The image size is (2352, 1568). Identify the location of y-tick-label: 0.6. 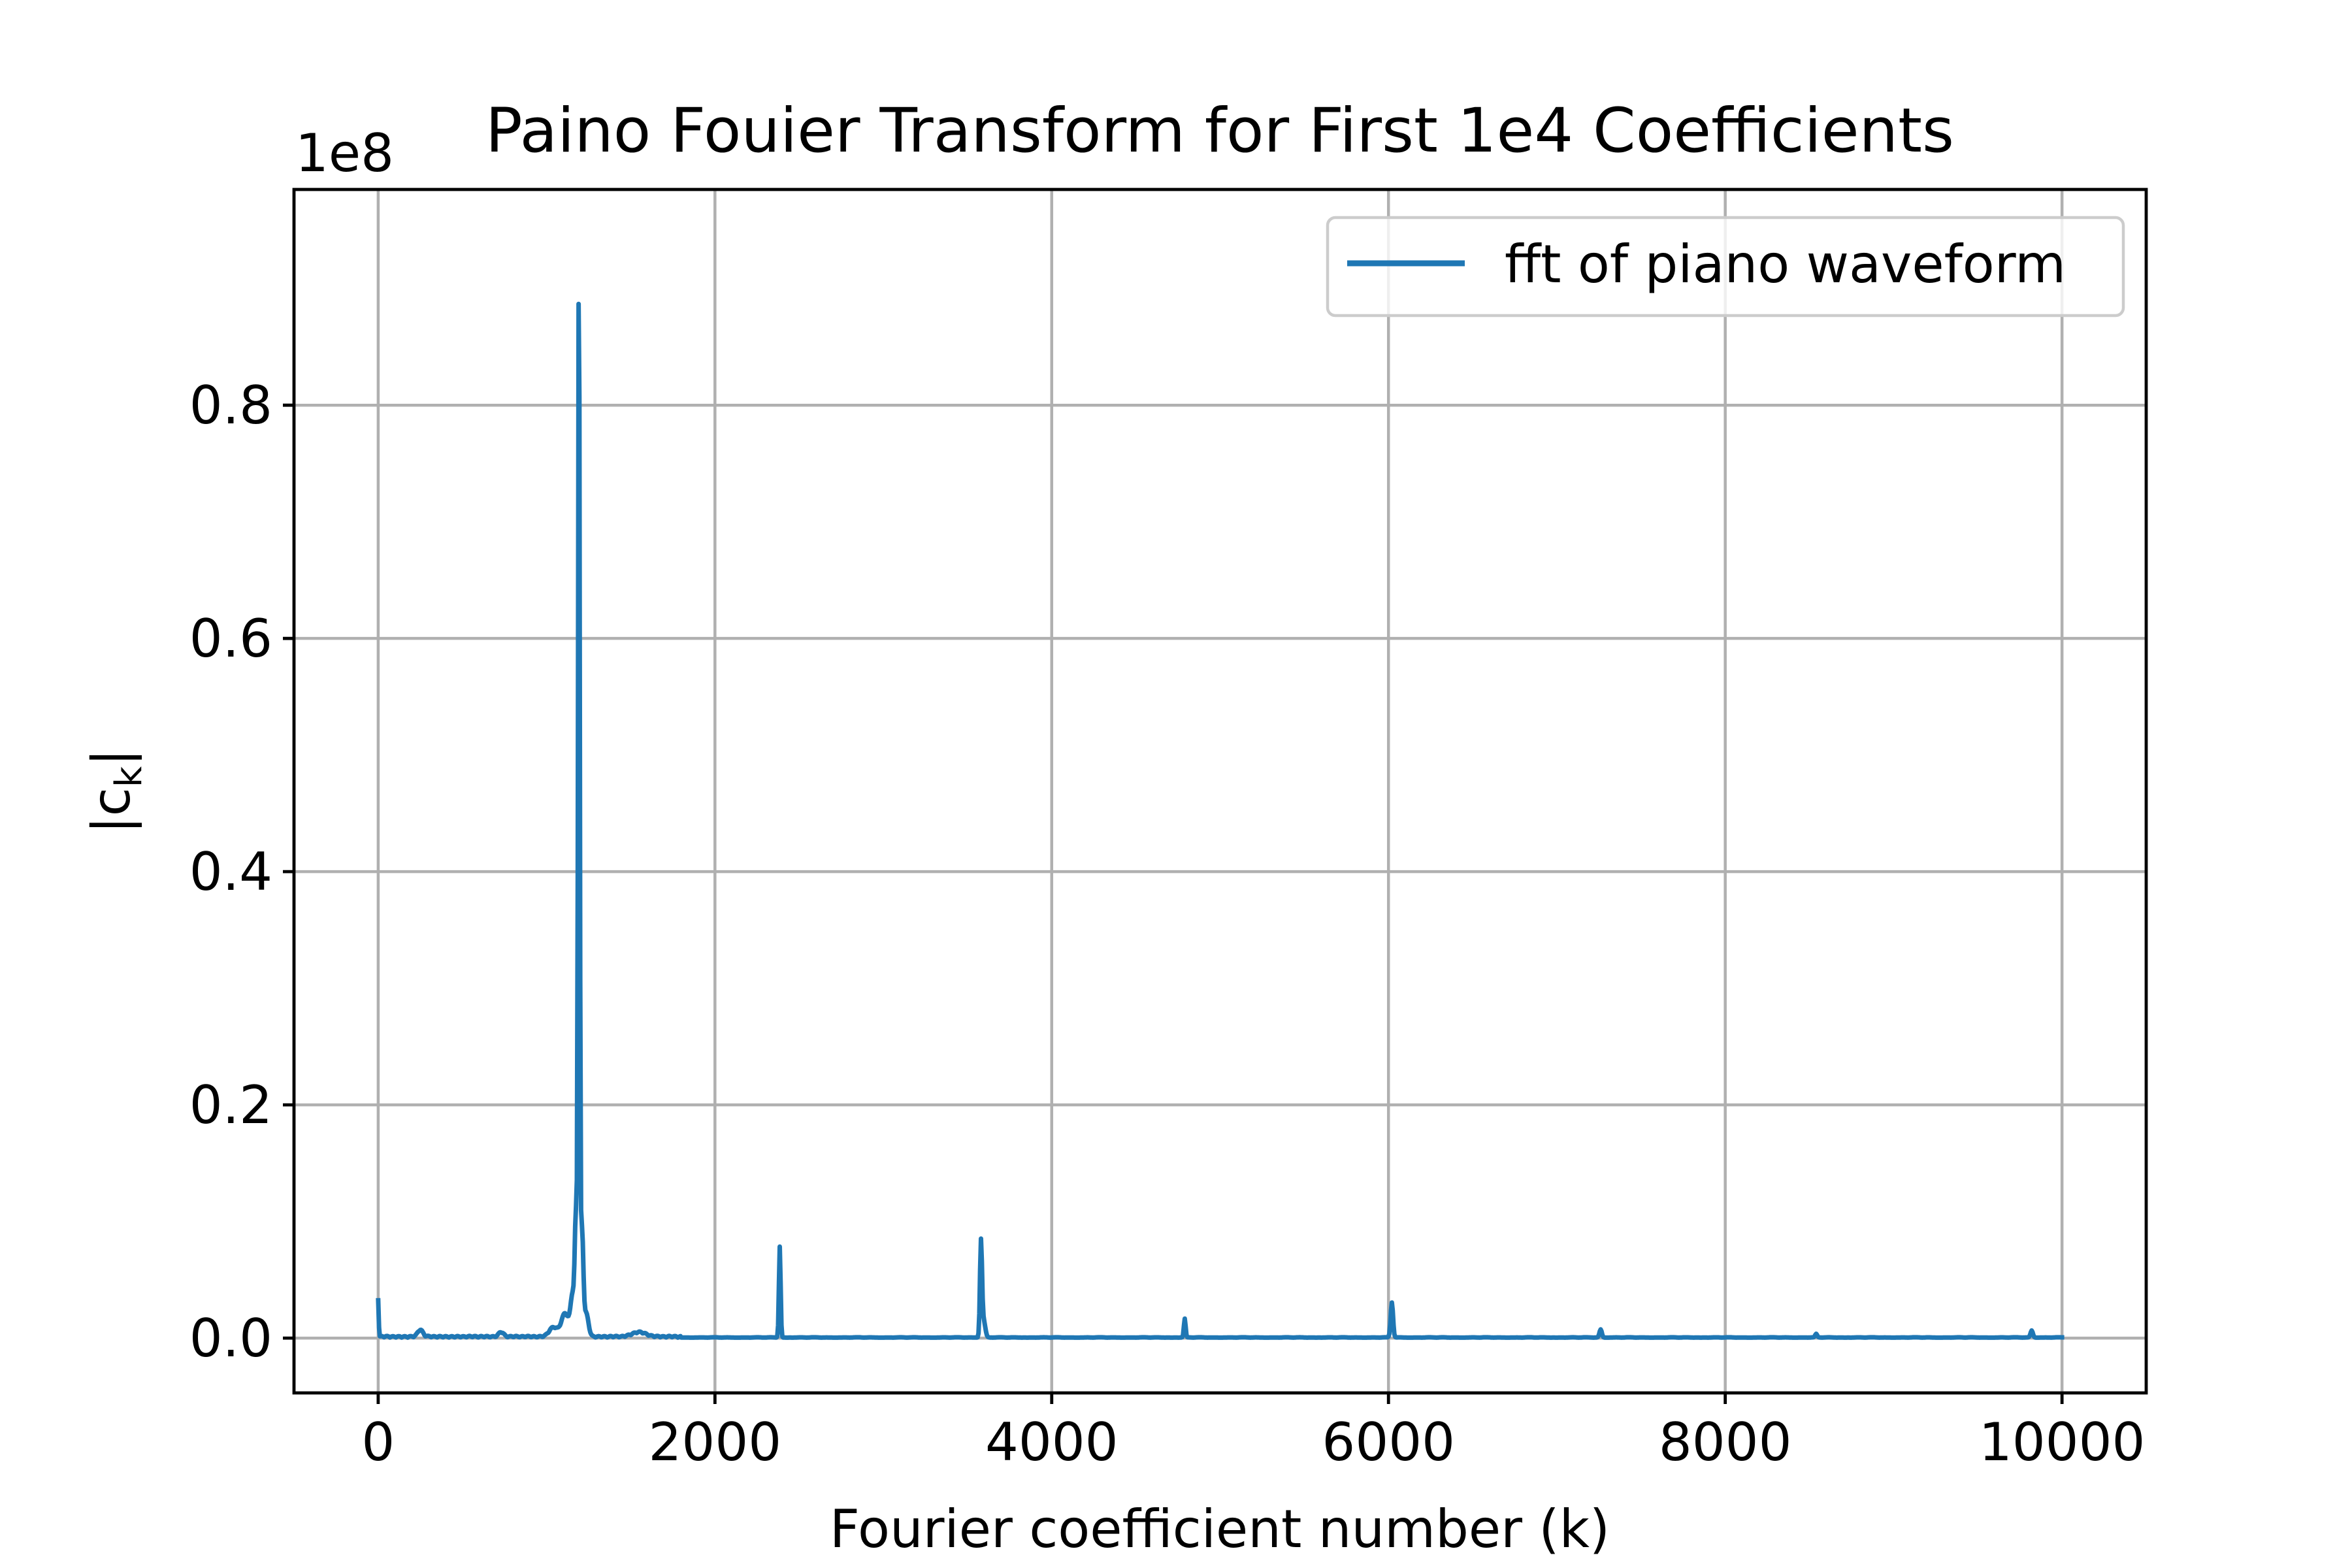
(230, 638).